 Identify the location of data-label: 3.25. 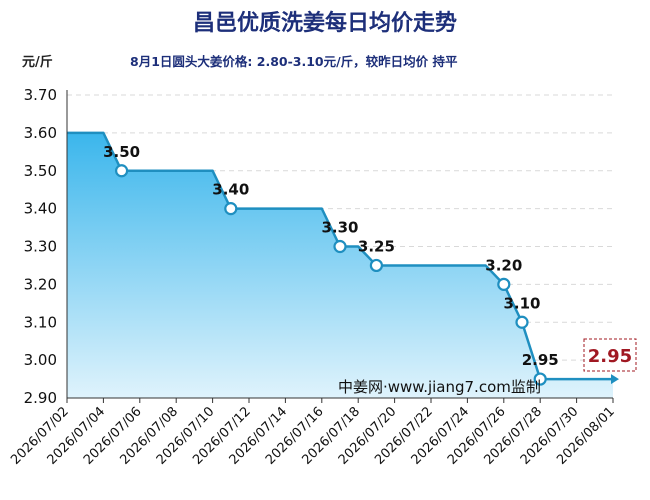
(376, 246).